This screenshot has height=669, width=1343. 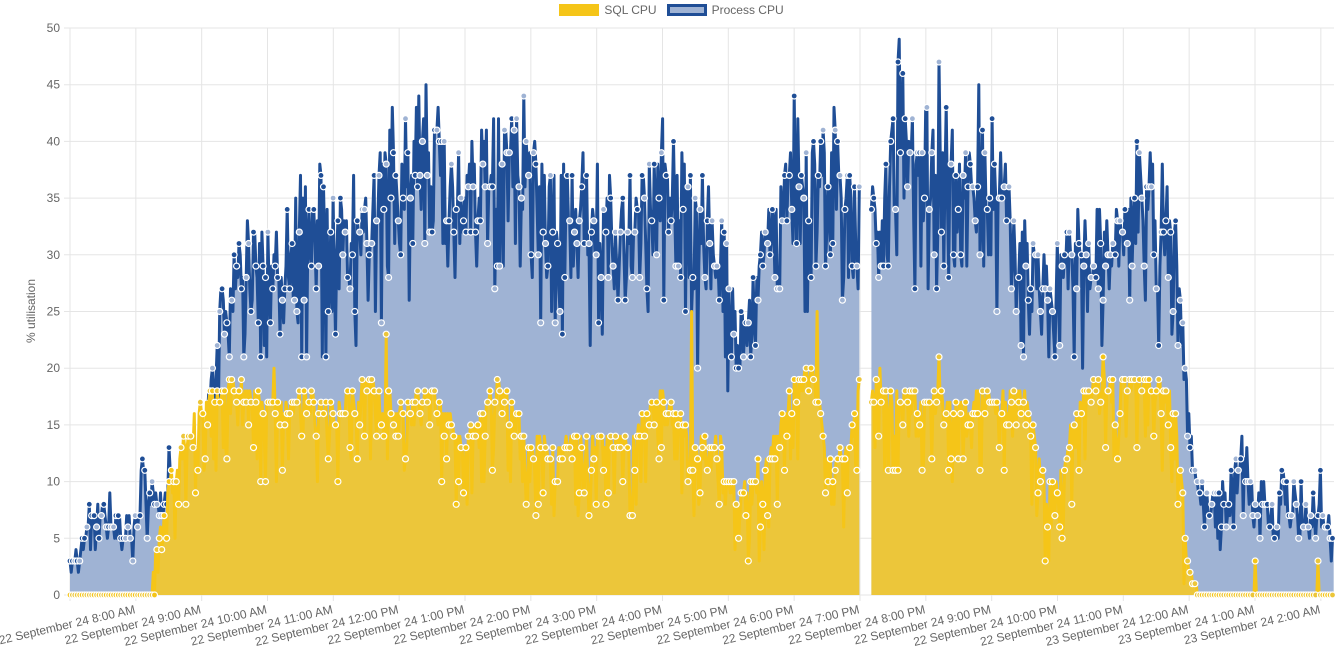 I want to click on legend-item-process-cpu: Process CPU, so click(x=725, y=10).